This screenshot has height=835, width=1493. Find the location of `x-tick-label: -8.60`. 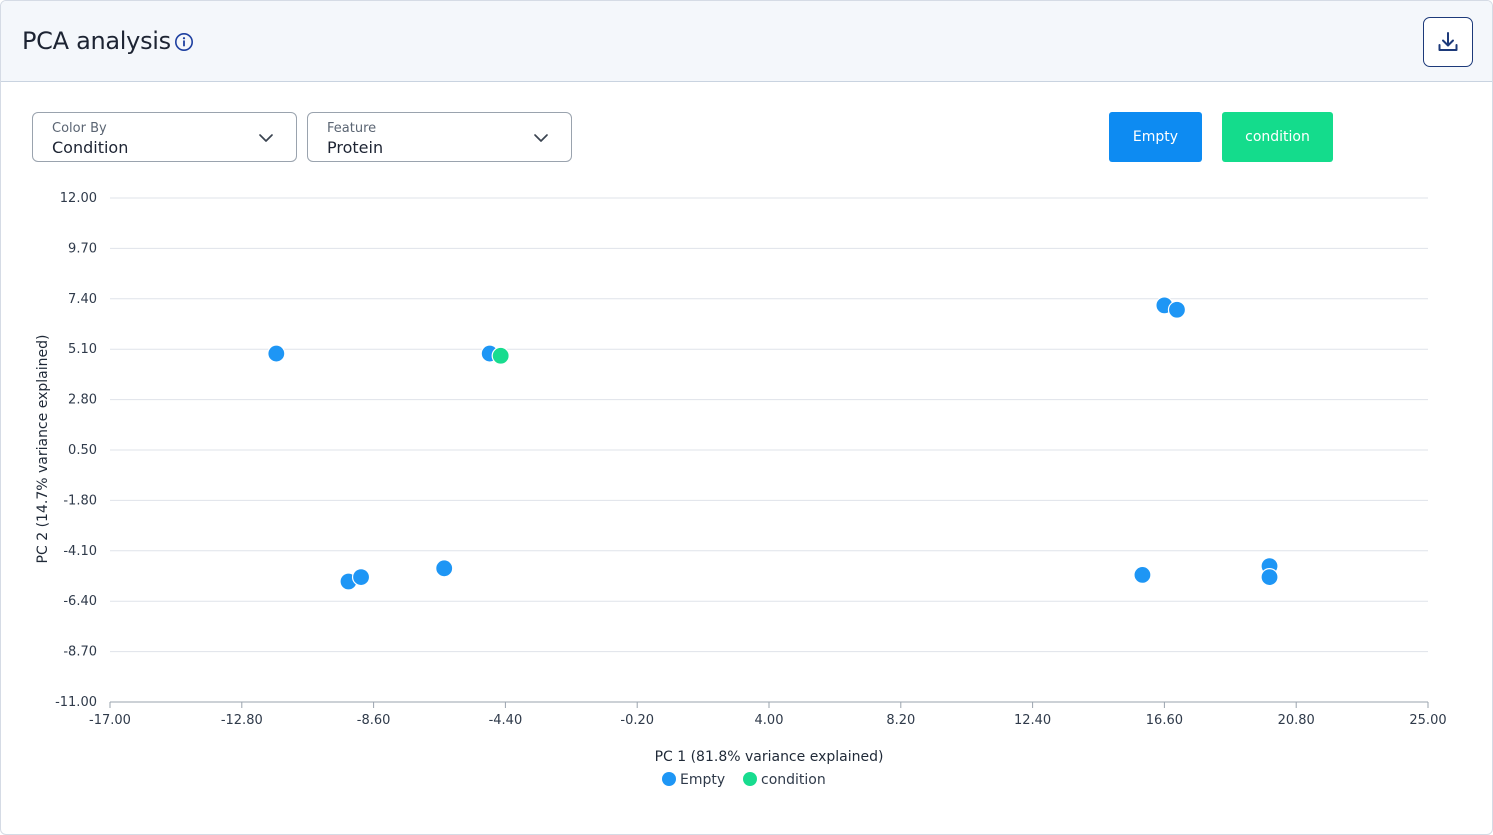

x-tick-label: -8.60 is located at coordinates (374, 720).